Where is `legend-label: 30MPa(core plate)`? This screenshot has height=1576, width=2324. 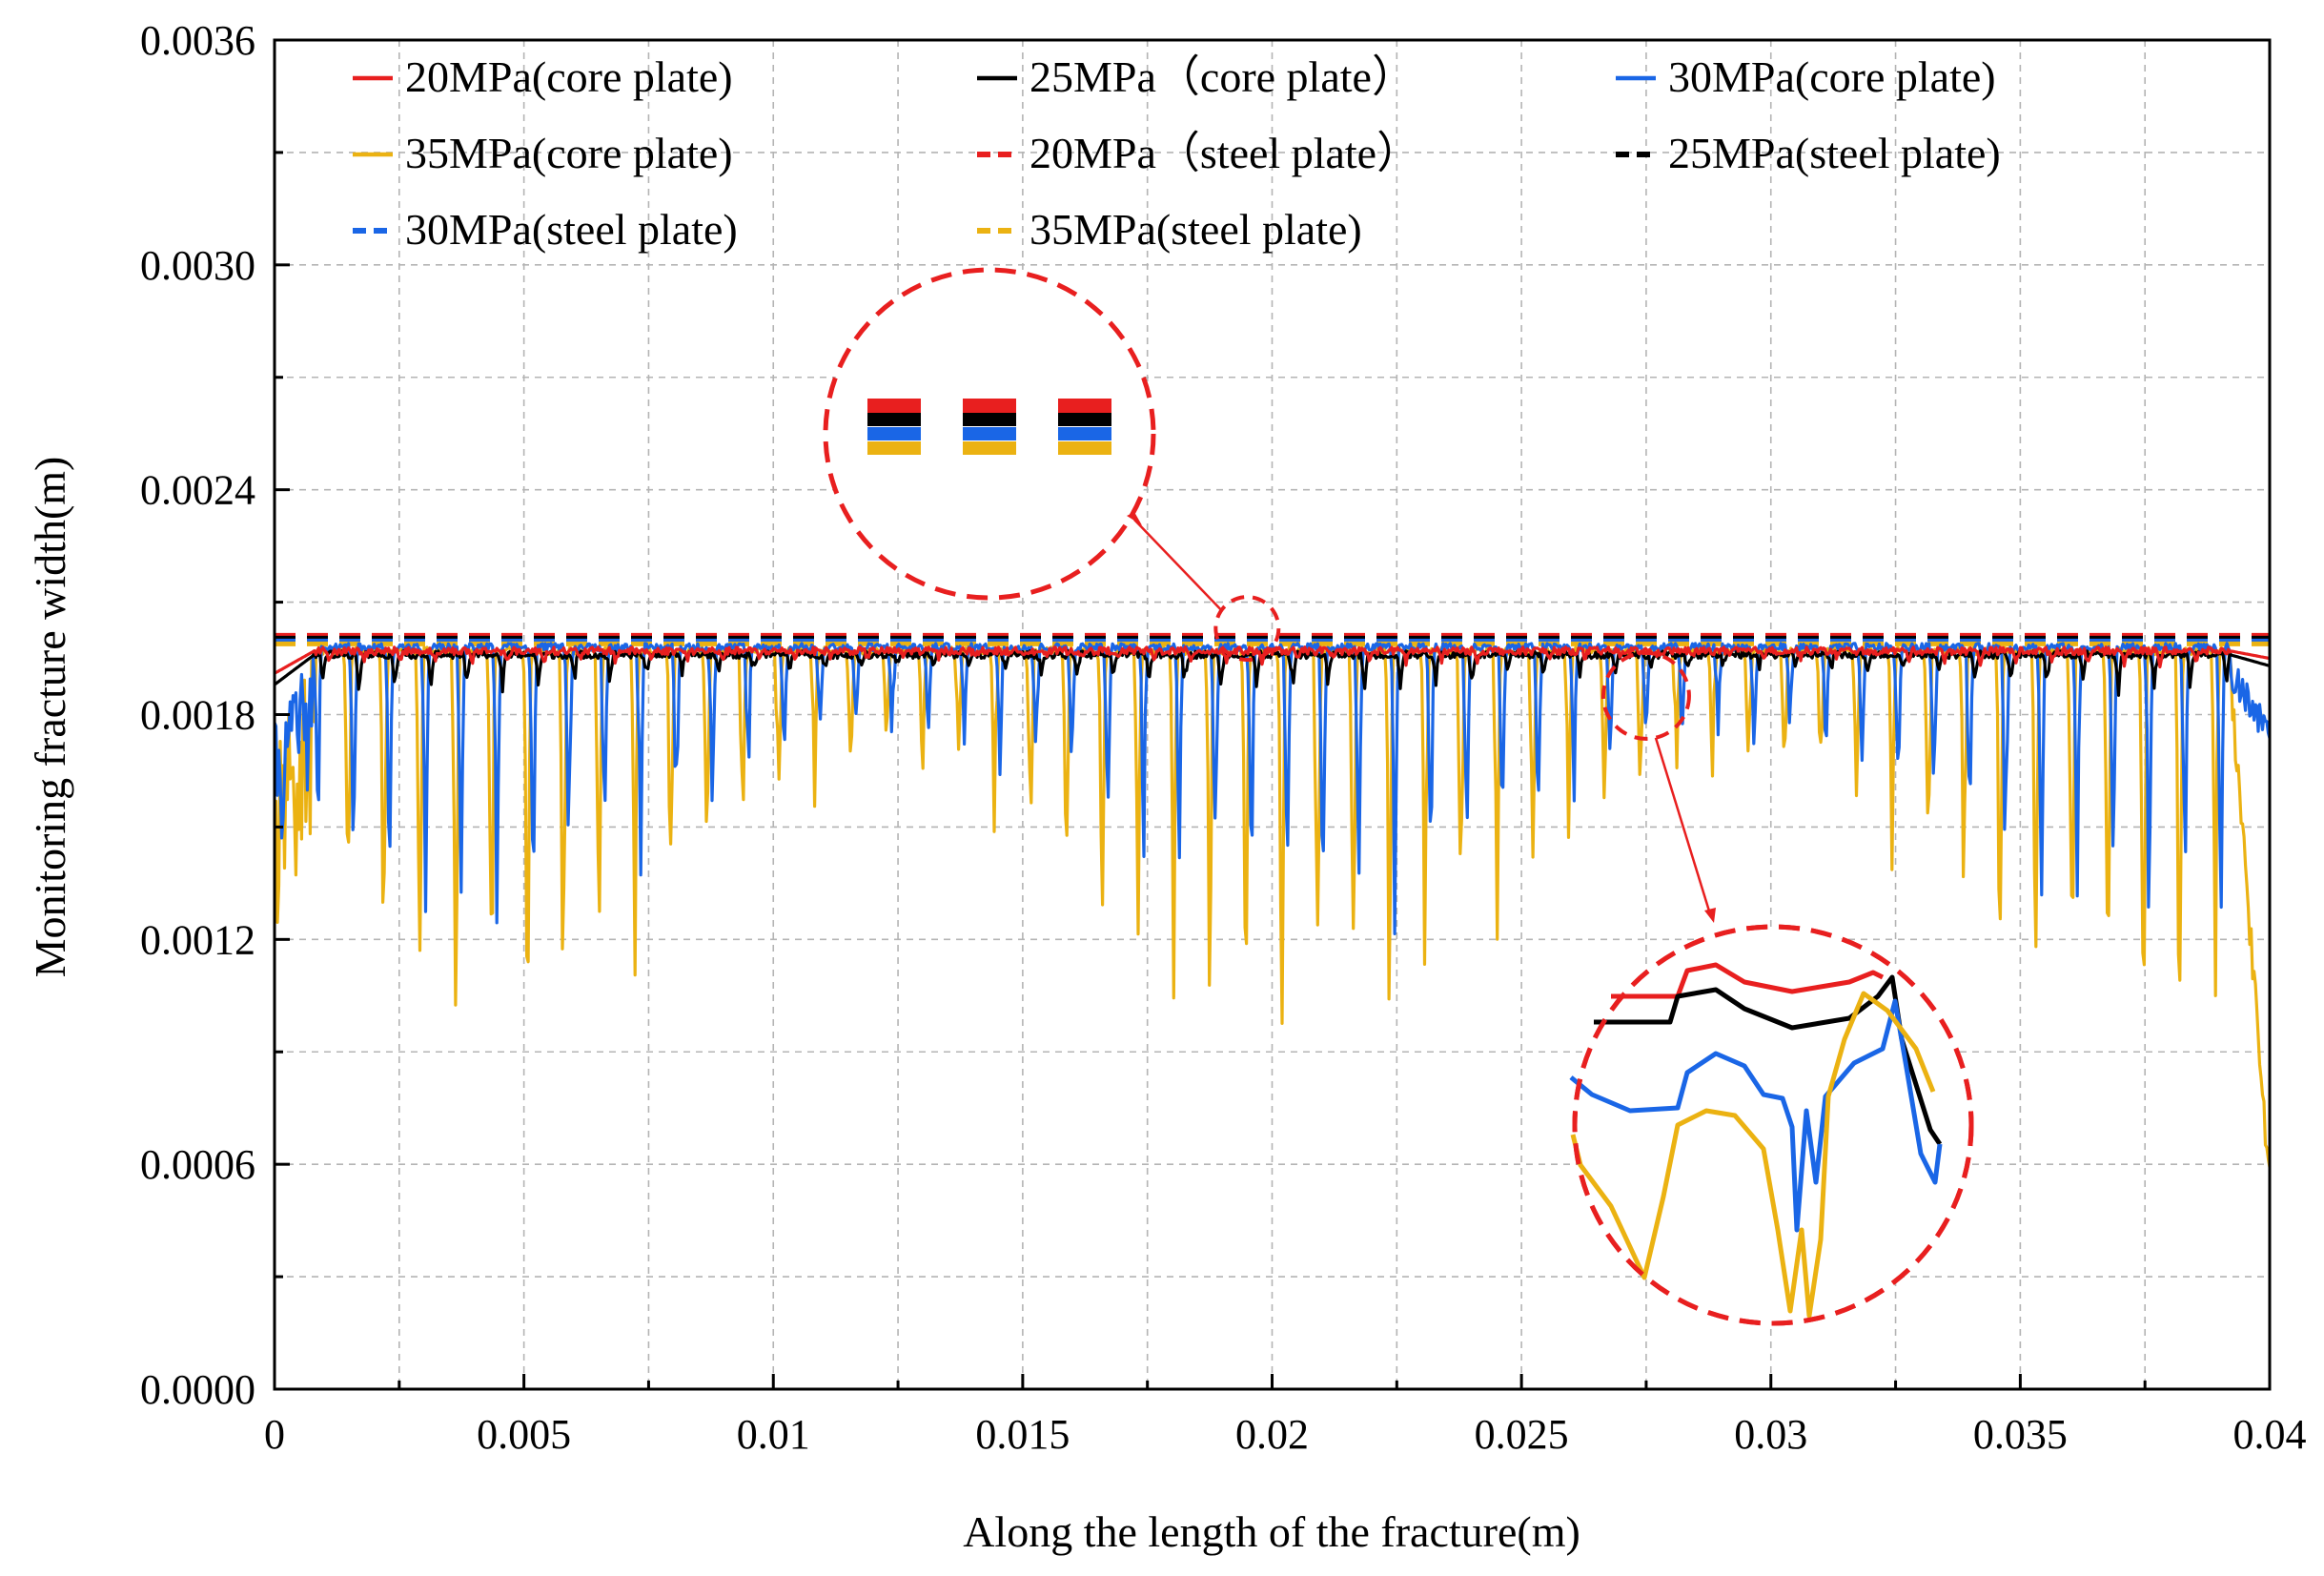
legend-label: 30MPa(core plate) is located at coordinates (1832, 77).